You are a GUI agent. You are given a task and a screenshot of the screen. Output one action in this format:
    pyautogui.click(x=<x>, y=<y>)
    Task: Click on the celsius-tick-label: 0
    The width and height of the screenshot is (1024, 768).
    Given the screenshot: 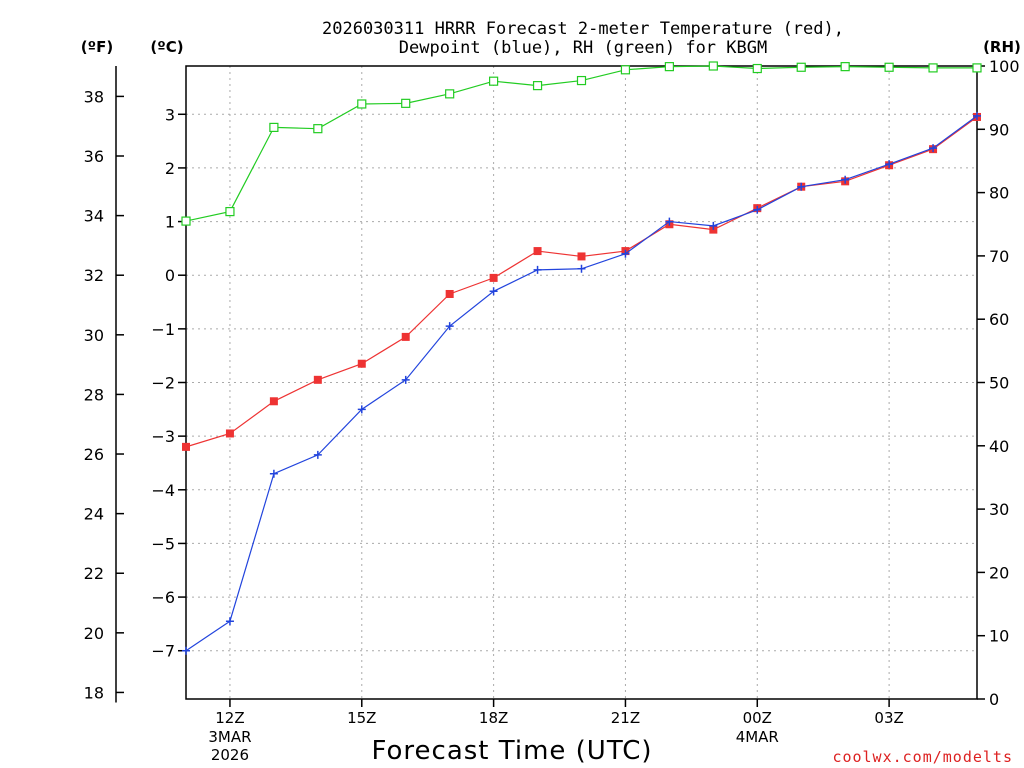 What is the action you would take?
    pyautogui.click(x=170, y=275)
    